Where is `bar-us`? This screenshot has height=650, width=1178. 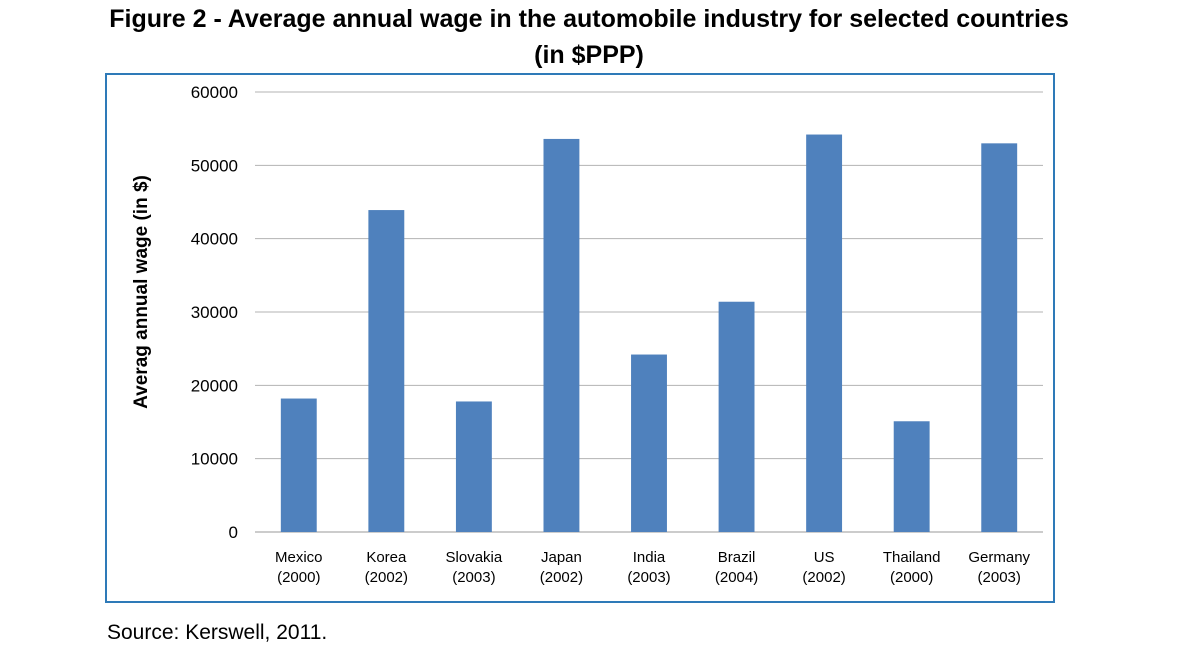
bar-us is located at coordinates (824, 333).